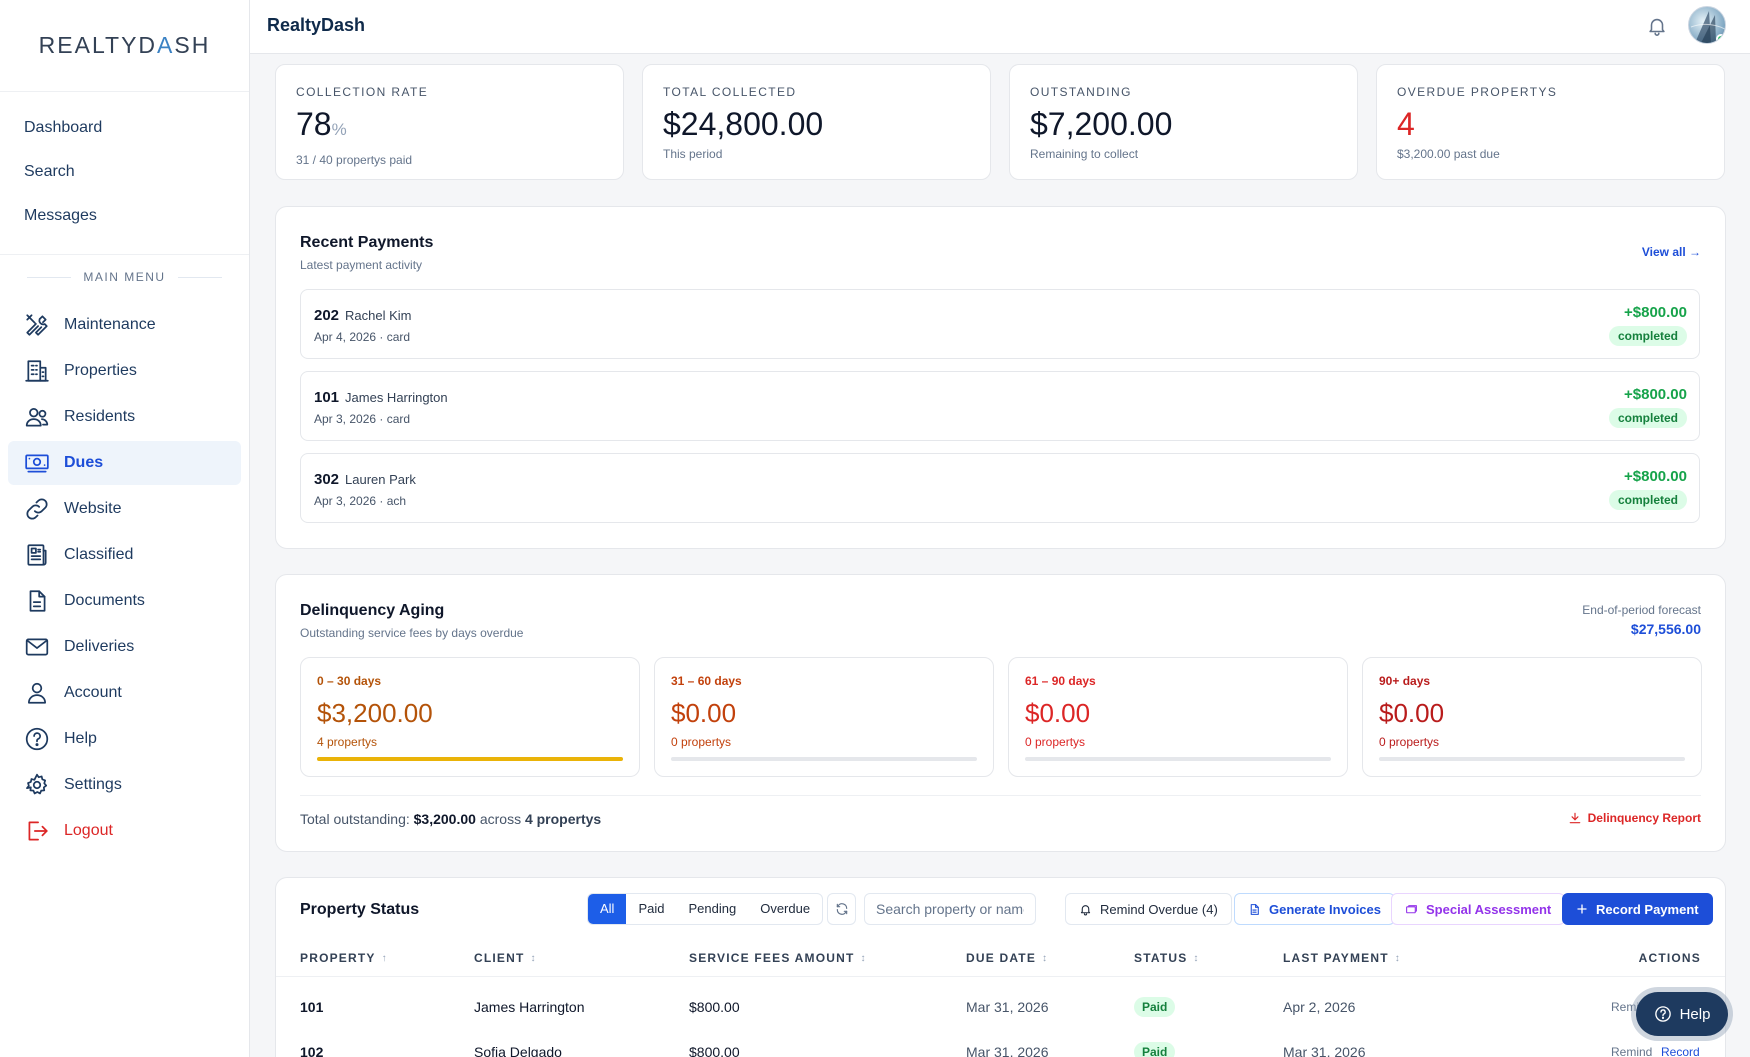 The image size is (1750, 1057). What do you see at coordinates (785, 908) in the screenshot?
I see `filter-overdue: Overdue` at bounding box center [785, 908].